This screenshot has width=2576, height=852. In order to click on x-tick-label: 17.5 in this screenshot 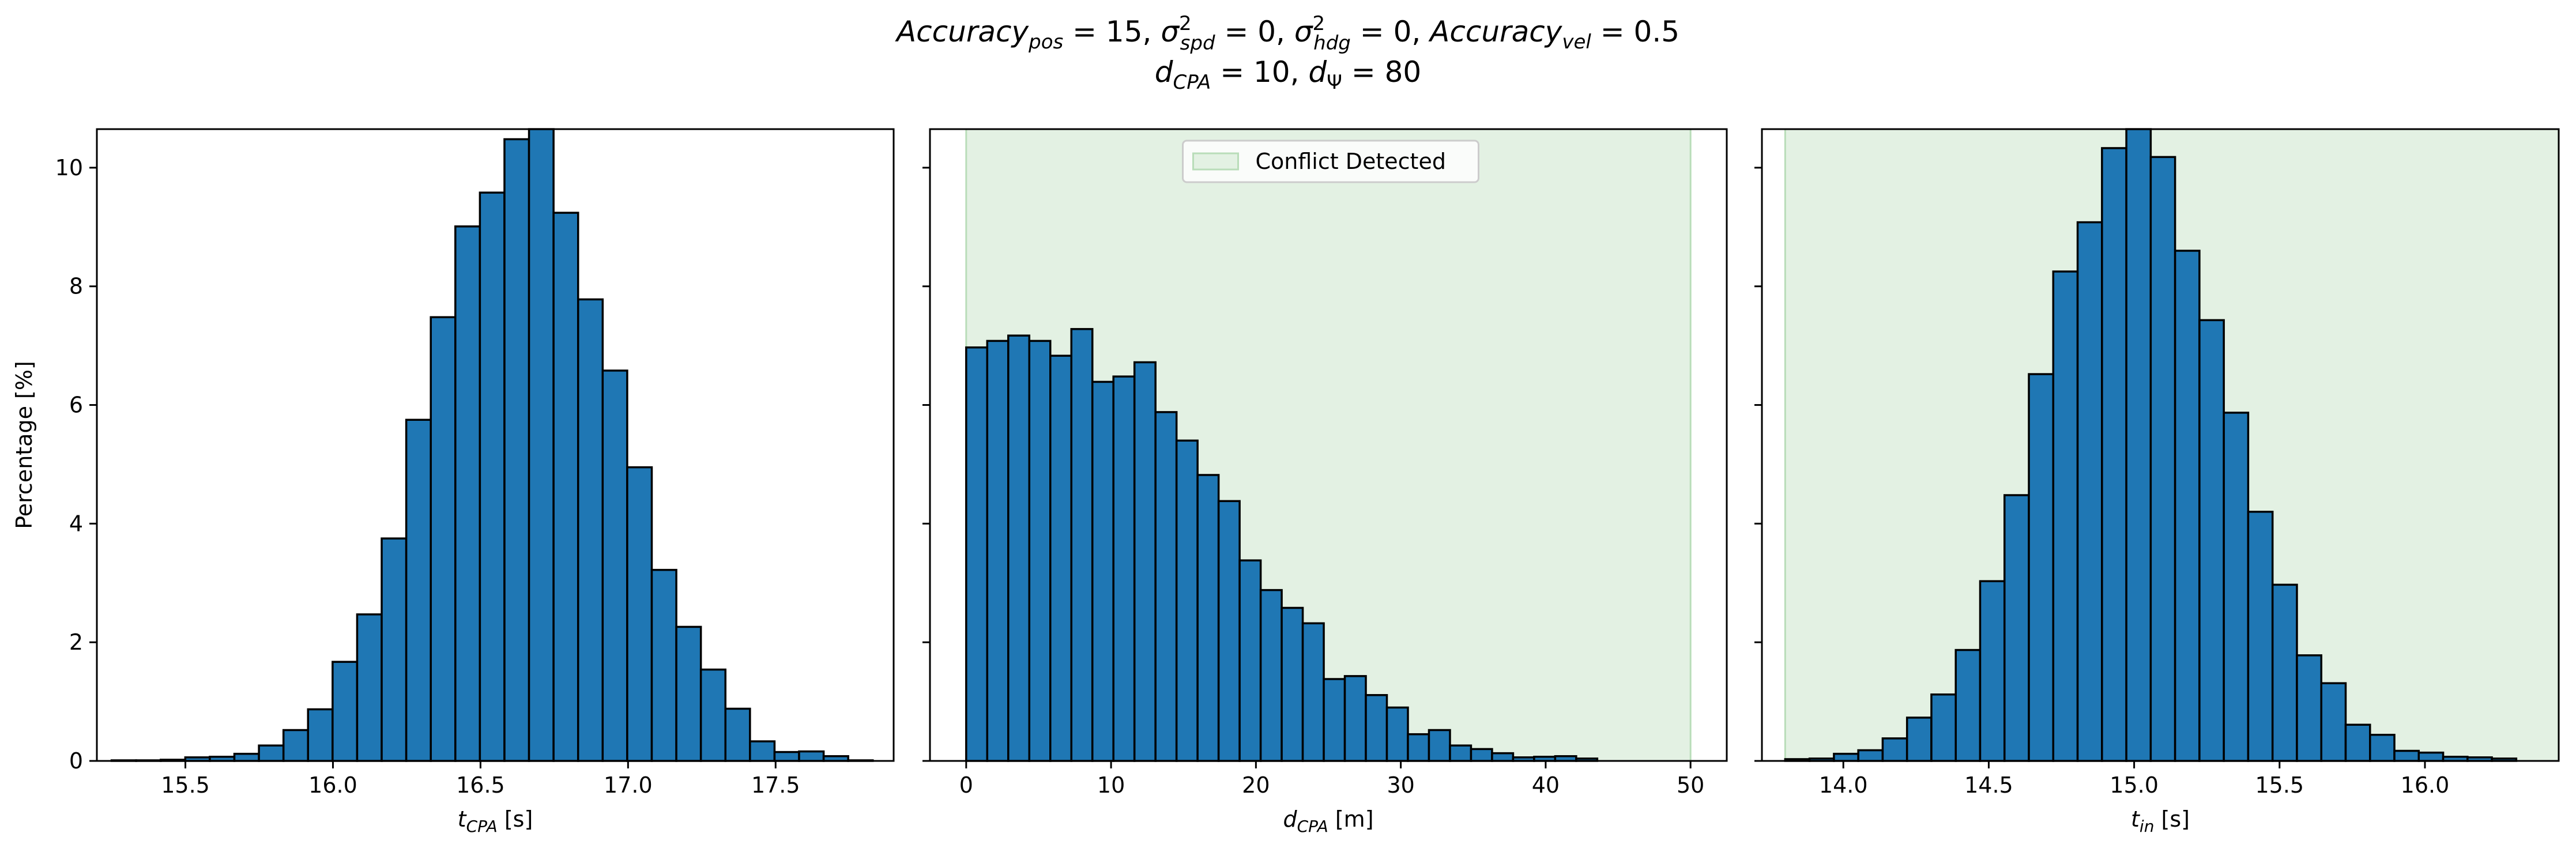, I will do `click(775, 785)`.